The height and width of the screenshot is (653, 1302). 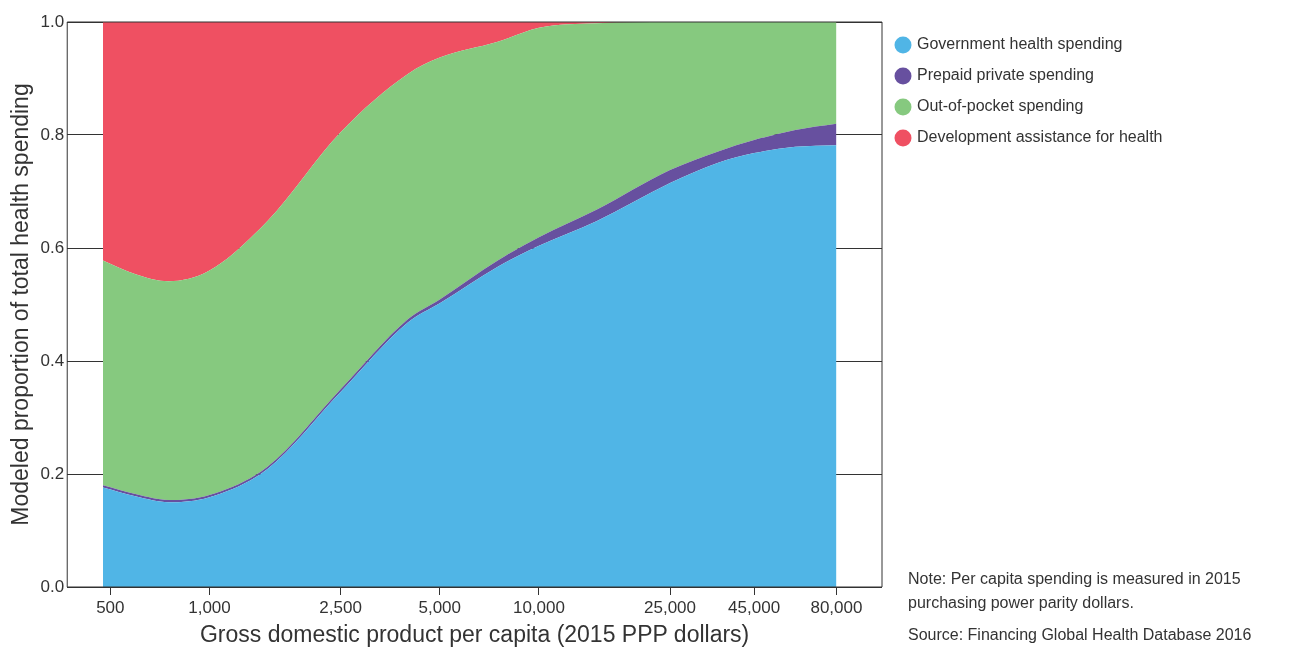 What do you see at coordinates (538, 607) in the screenshot?
I see `x-tick-label: 10,000` at bounding box center [538, 607].